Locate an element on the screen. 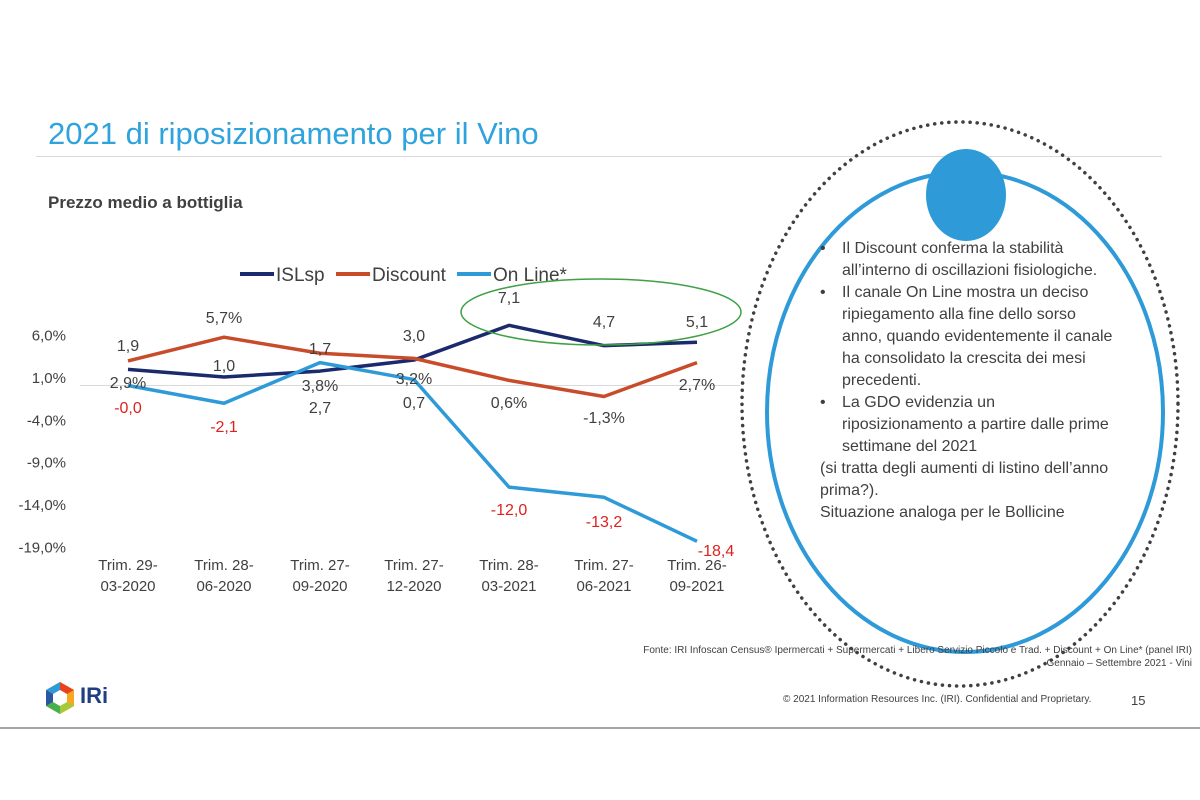 Image resolution: width=1200 pixels, height=800 pixels. data-label: 2,7% is located at coordinates (697, 385).